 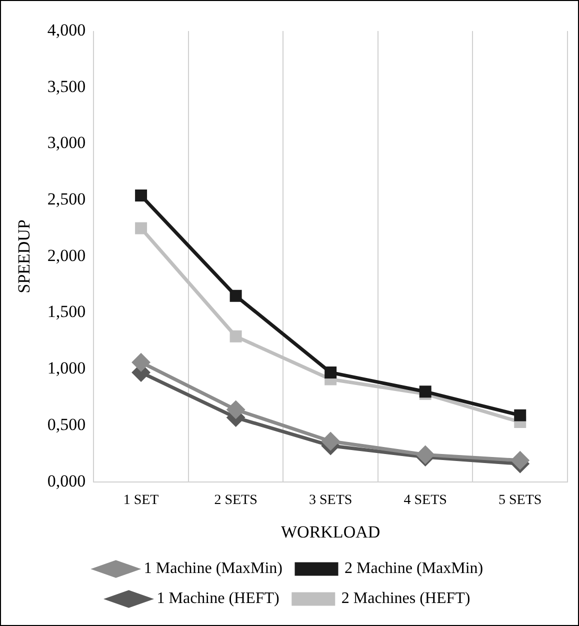 What do you see at coordinates (330, 500) in the screenshot?
I see `x-tick-label: 3 SETS` at bounding box center [330, 500].